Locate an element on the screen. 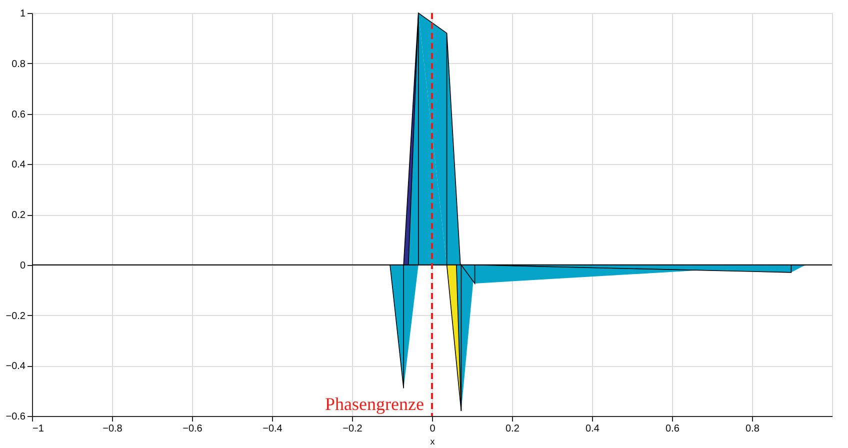  y-tick-label: 0 is located at coordinates (23, 266).